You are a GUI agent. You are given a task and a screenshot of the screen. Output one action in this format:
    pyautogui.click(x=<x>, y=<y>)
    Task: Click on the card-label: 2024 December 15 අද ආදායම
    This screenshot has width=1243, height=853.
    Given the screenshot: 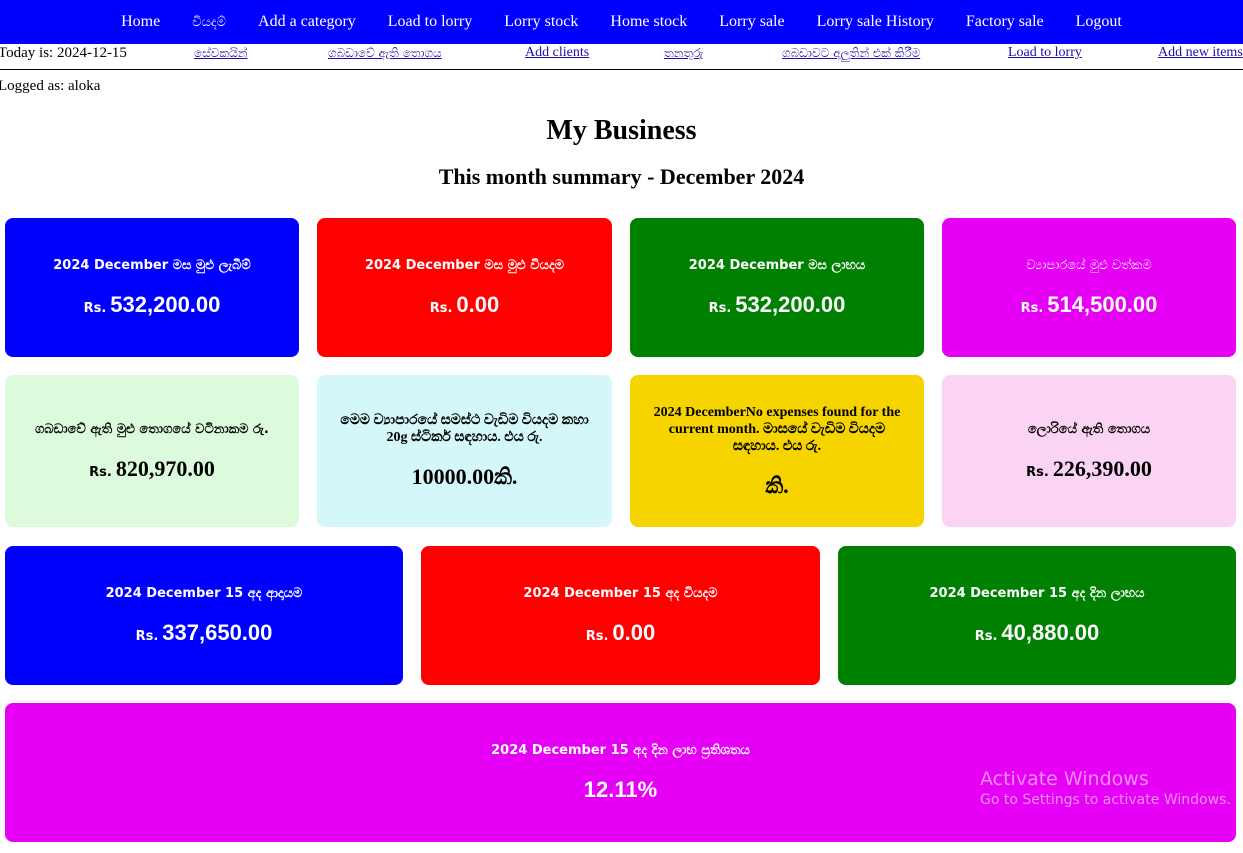 What is the action you would take?
    pyautogui.click(x=204, y=593)
    